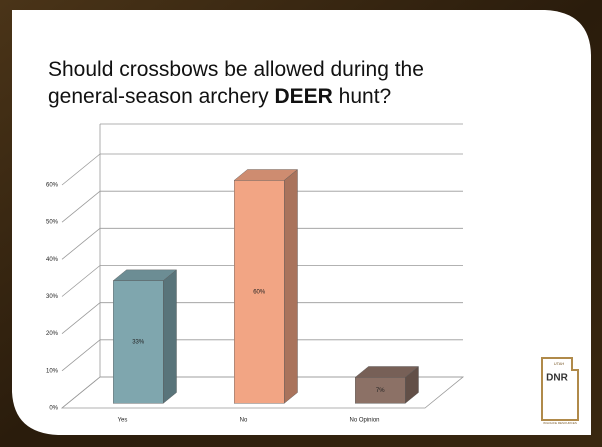 The width and height of the screenshot is (602, 447). I want to click on logo: UTAH DNR WILDLIFE RESOURCES, so click(560, 391).